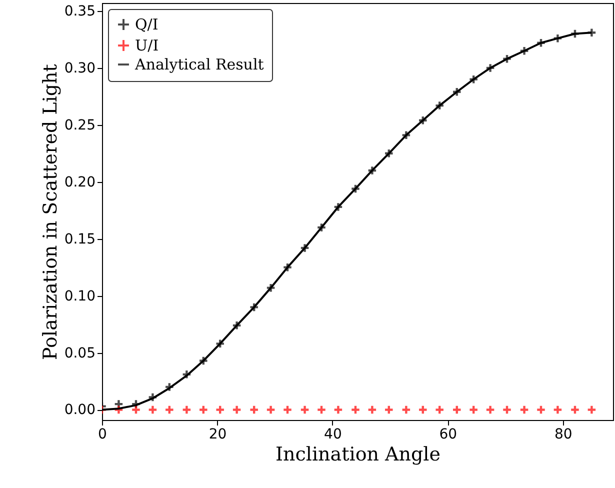 The width and height of the screenshot is (615, 488). I want to click on y-tick-label: 0.30, so click(80, 68).